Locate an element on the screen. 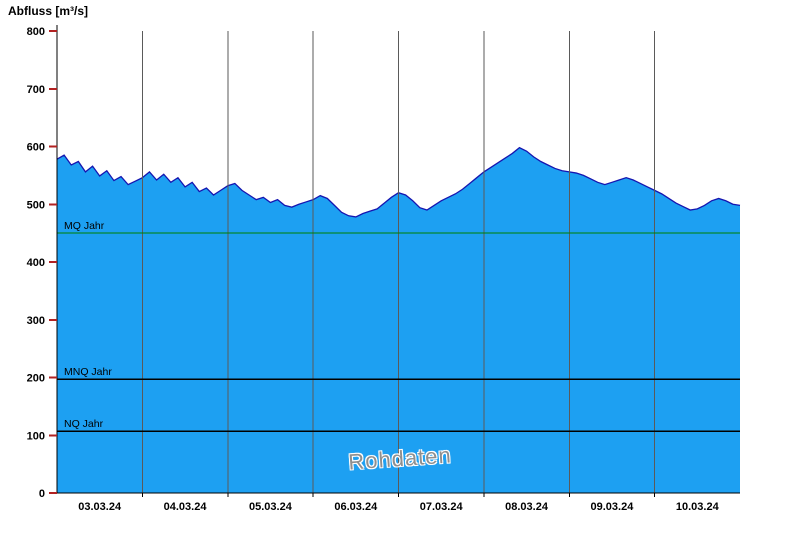  y-tick-label: 300 is located at coordinates (36, 321).